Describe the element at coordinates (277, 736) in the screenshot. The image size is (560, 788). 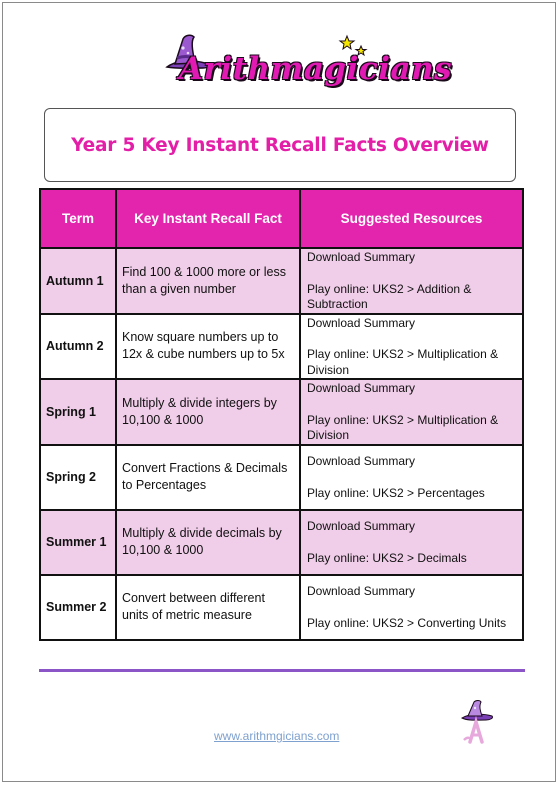
I see `website-link: www.arithmgicians.com` at that location.